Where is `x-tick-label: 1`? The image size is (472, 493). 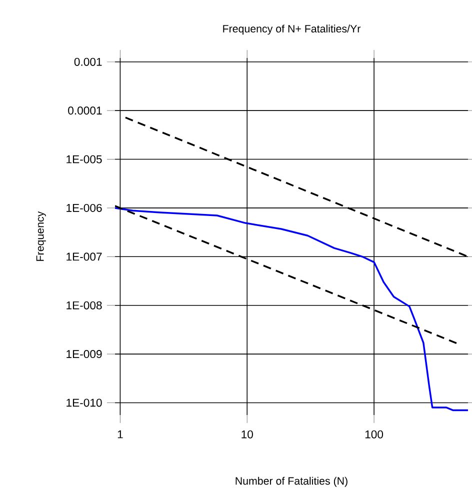 x-tick-label: 1 is located at coordinates (120, 434).